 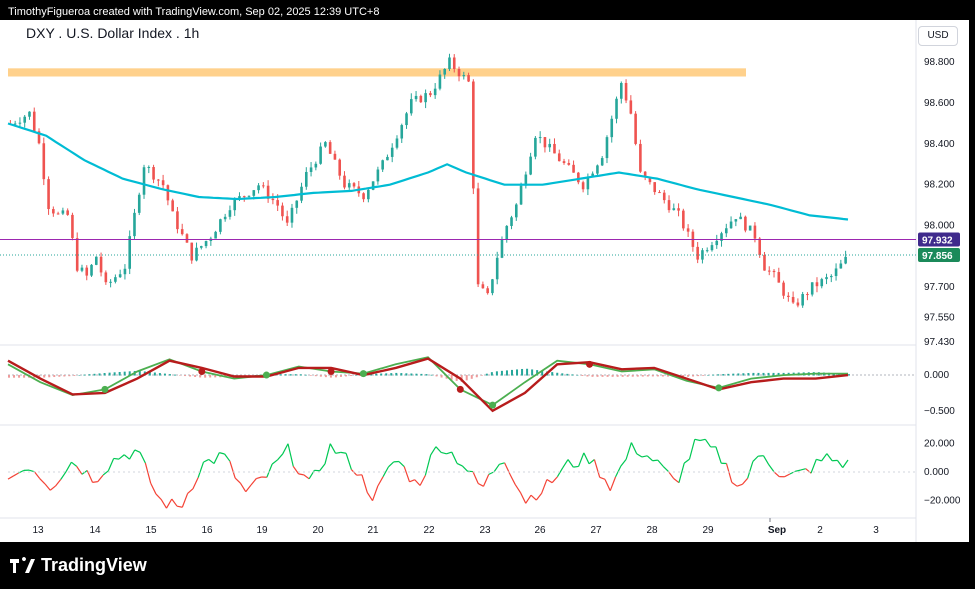 What do you see at coordinates (331, 371) in the screenshot?
I see `crossover-dot` at bounding box center [331, 371].